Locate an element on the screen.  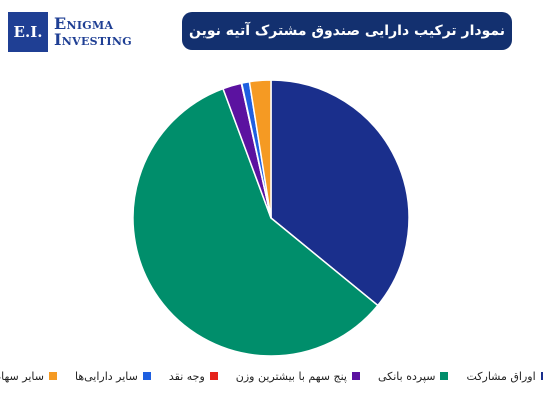
legend-item-3: وجه نقد is located at coordinates (193, 376).